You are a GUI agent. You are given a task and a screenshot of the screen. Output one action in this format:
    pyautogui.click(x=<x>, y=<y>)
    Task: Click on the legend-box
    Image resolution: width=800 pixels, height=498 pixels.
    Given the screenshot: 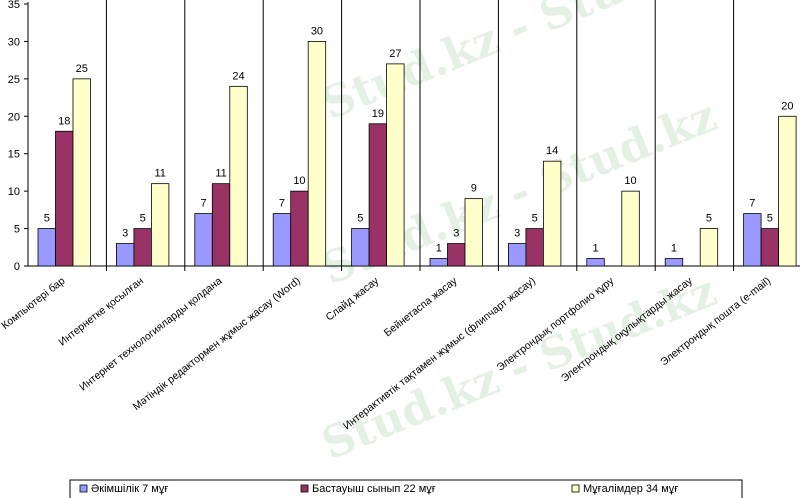 What is the action you would take?
    pyautogui.click(x=406, y=488)
    